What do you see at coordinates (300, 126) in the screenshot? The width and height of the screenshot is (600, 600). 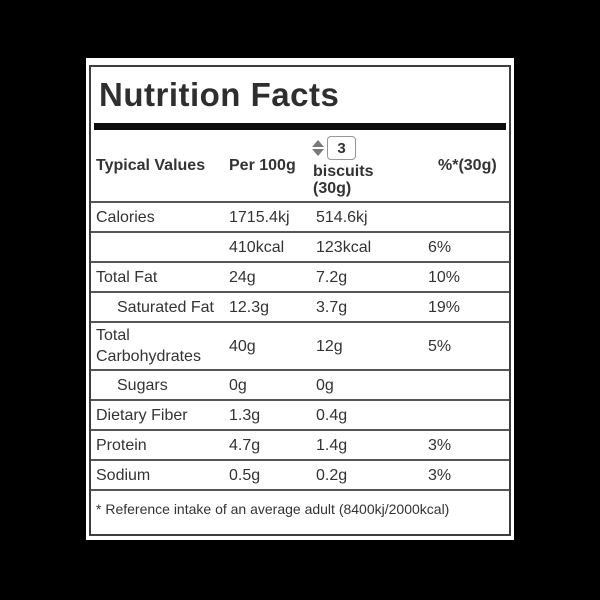 I see `title-divider-bar` at bounding box center [300, 126].